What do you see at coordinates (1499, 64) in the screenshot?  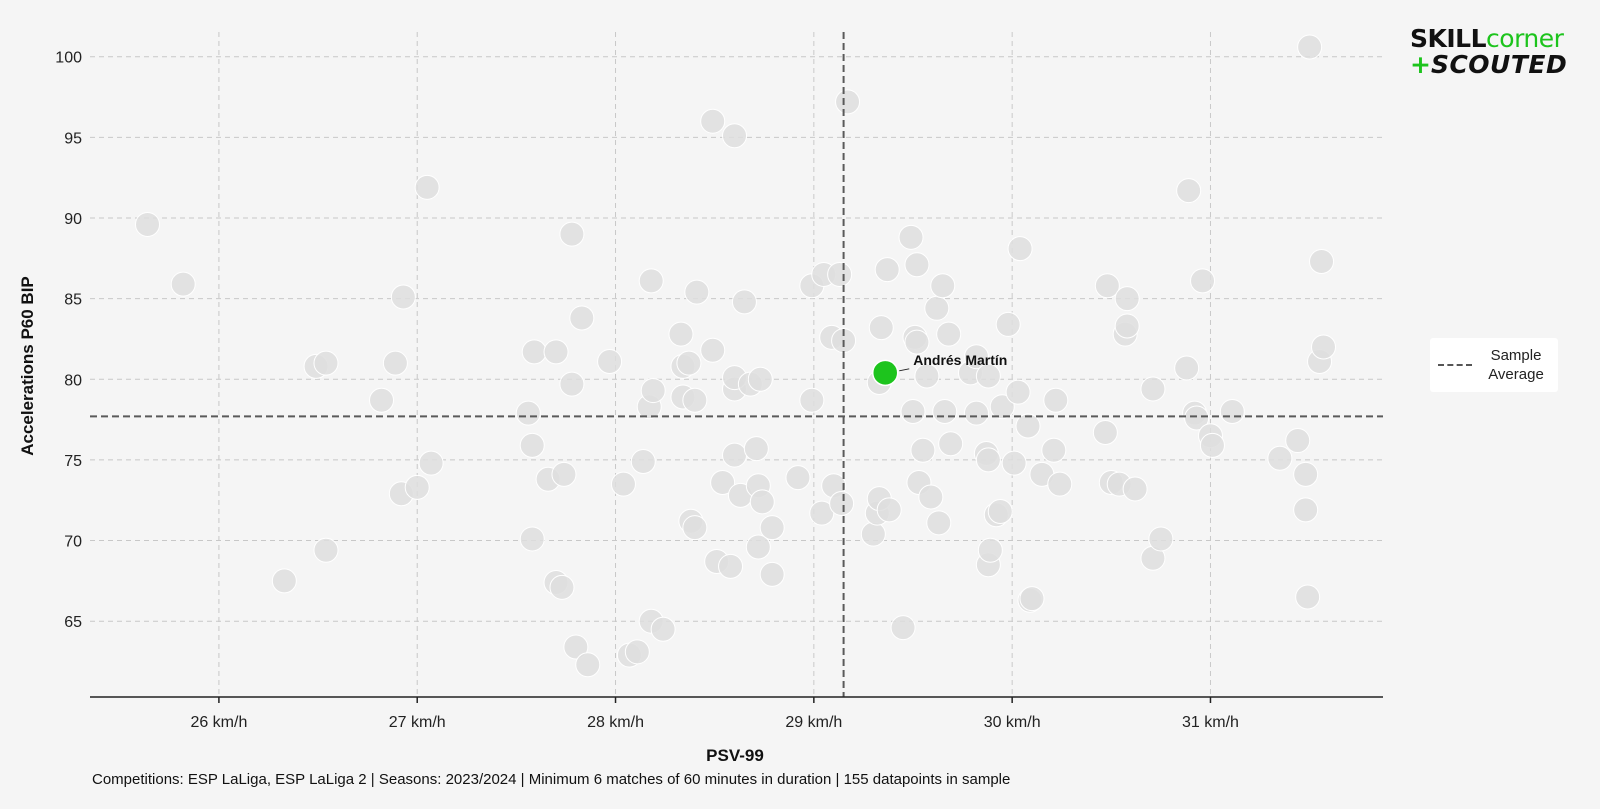 I see `logo-scouted-text: SCOUTED` at bounding box center [1499, 64].